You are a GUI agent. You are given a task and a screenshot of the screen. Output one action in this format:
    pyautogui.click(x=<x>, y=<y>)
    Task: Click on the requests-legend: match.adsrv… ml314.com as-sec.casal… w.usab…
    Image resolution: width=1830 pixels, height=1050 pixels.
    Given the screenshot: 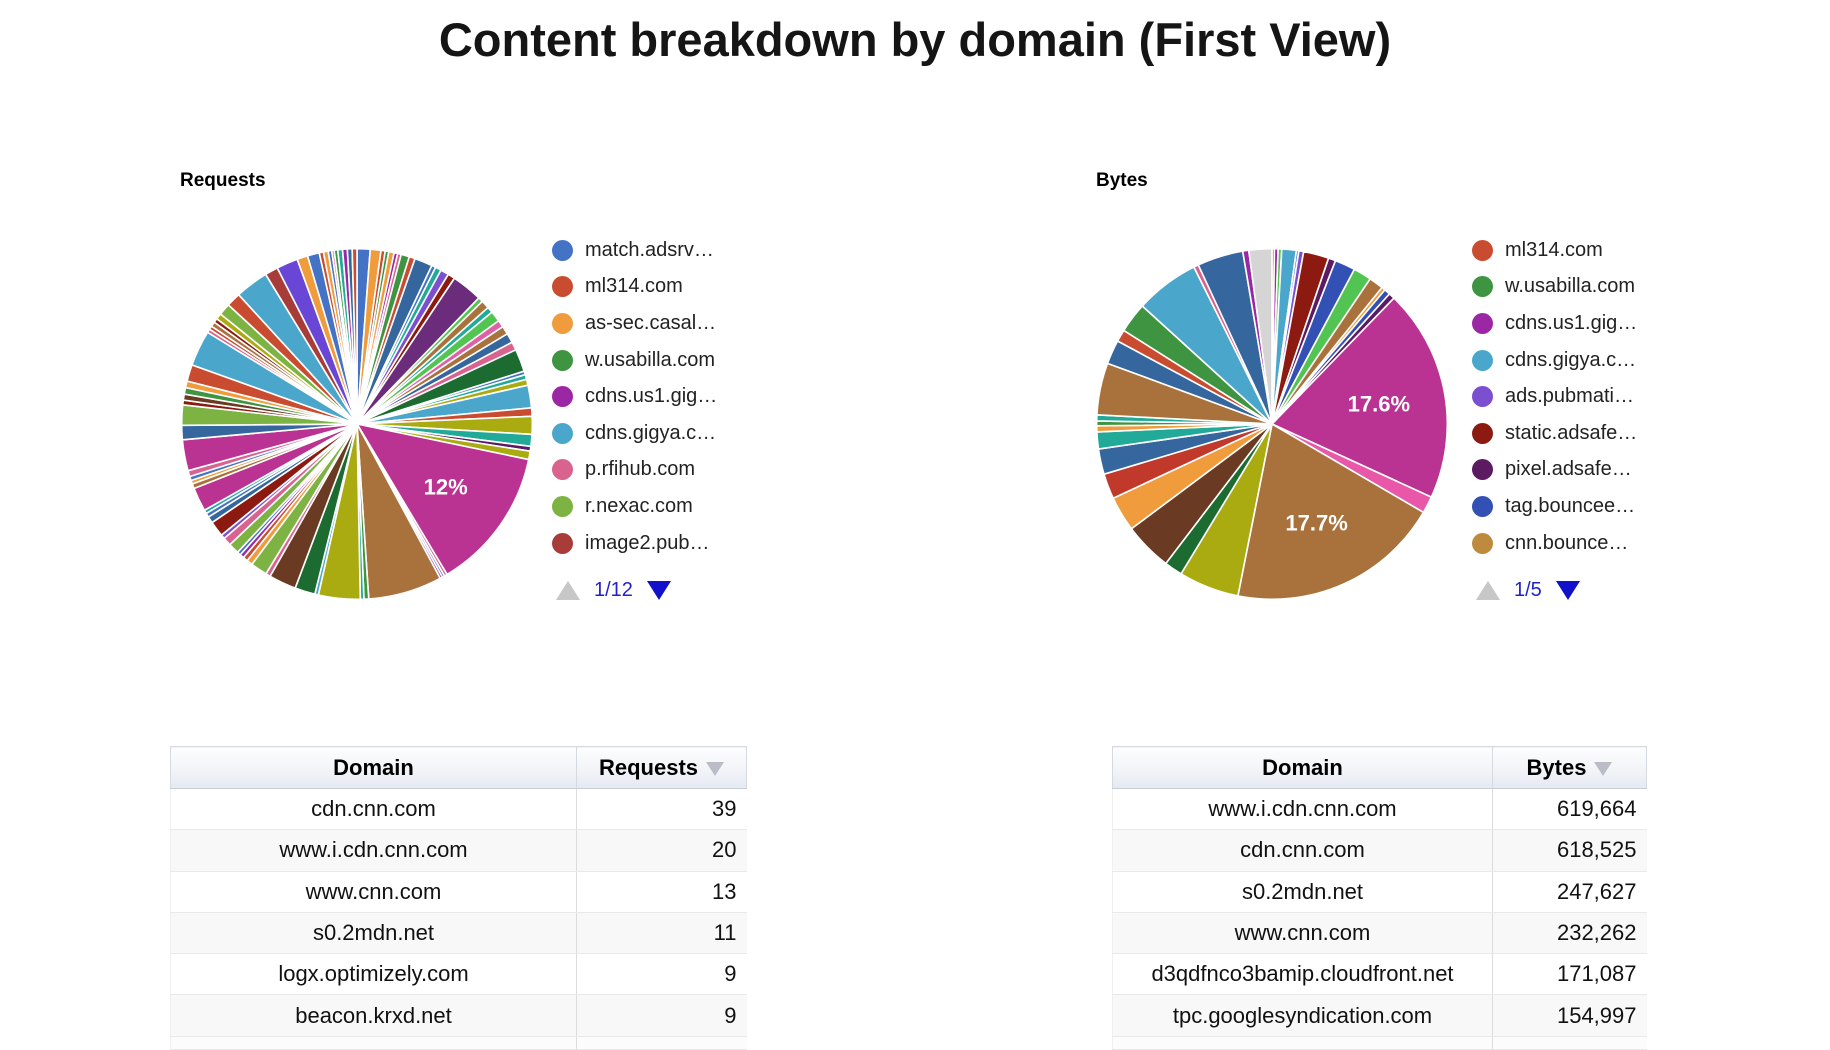 What is the action you would take?
    pyautogui.click(x=667, y=396)
    